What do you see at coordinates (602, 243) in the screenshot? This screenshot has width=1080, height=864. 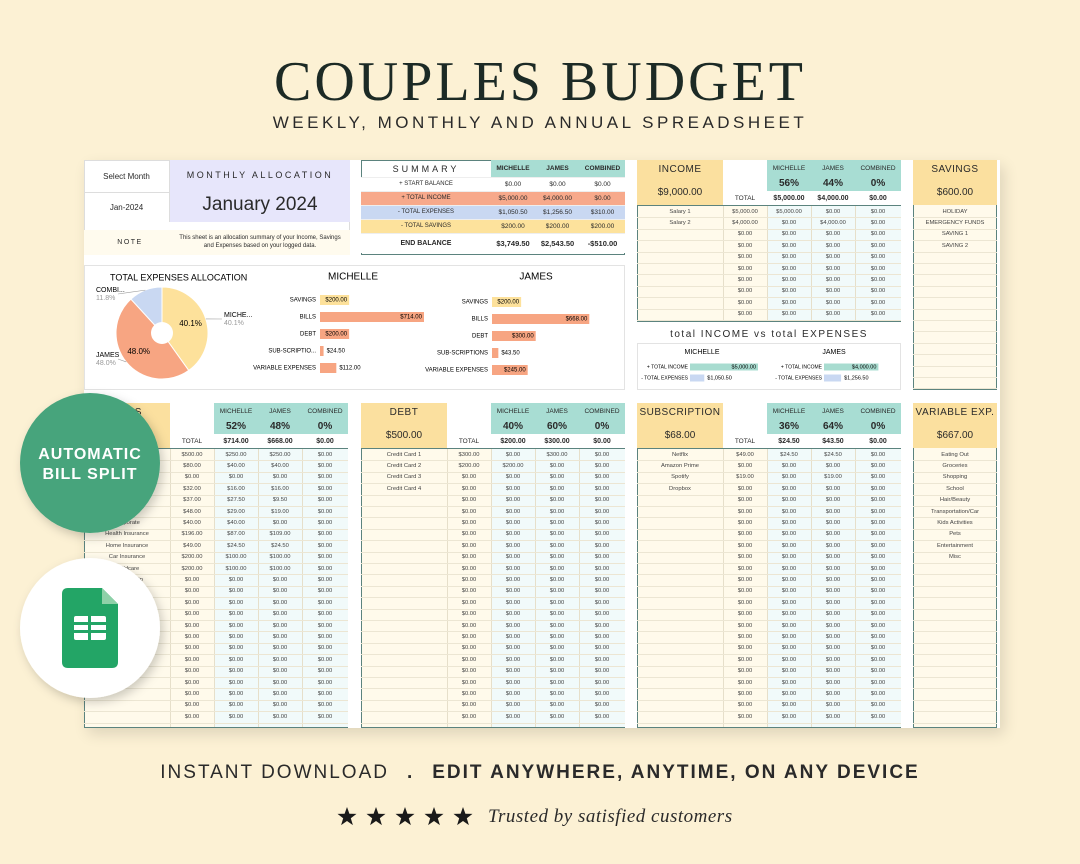 I see `summary-value: -$510.00` at bounding box center [602, 243].